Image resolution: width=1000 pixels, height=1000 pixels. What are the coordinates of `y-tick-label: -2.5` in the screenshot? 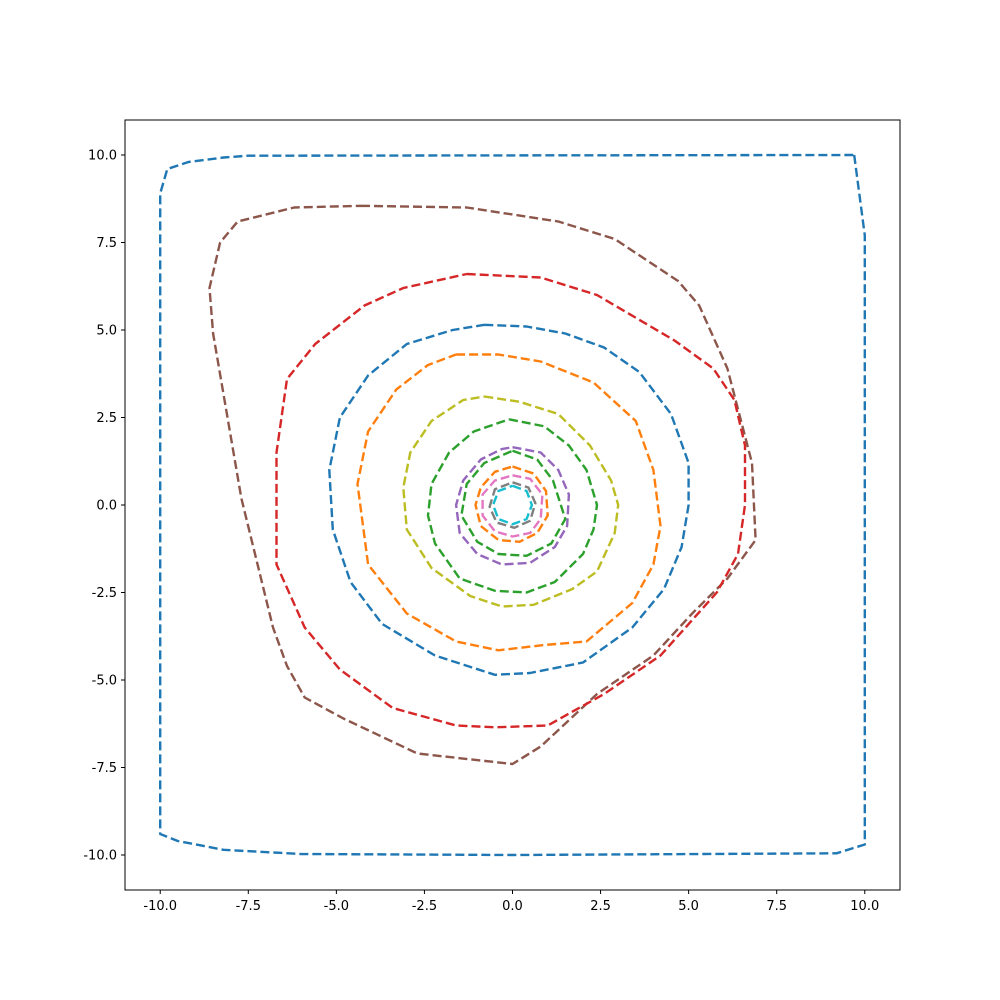 It's located at (104, 593).